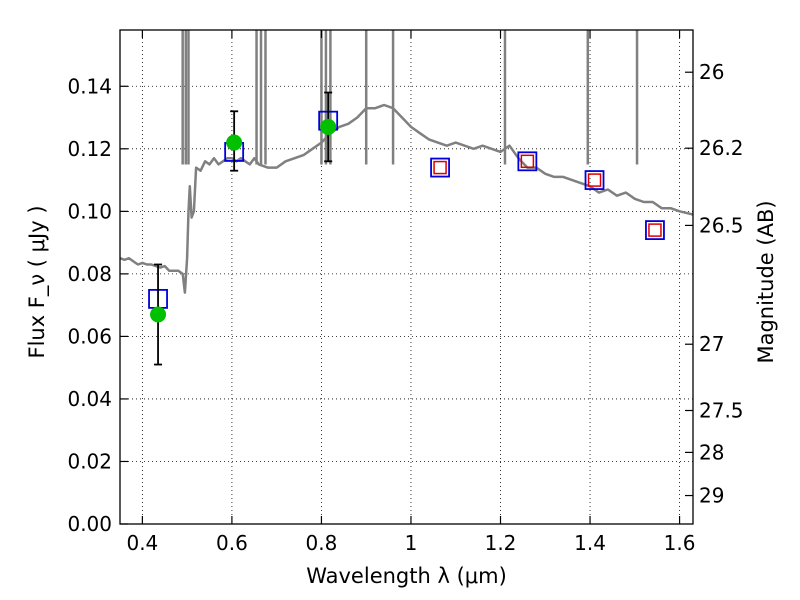 The width and height of the screenshot is (800, 600). What do you see at coordinates (89, 211) in the screenshot?
I see `y-tick-label: 0.10` at bounding box center [89, 211].